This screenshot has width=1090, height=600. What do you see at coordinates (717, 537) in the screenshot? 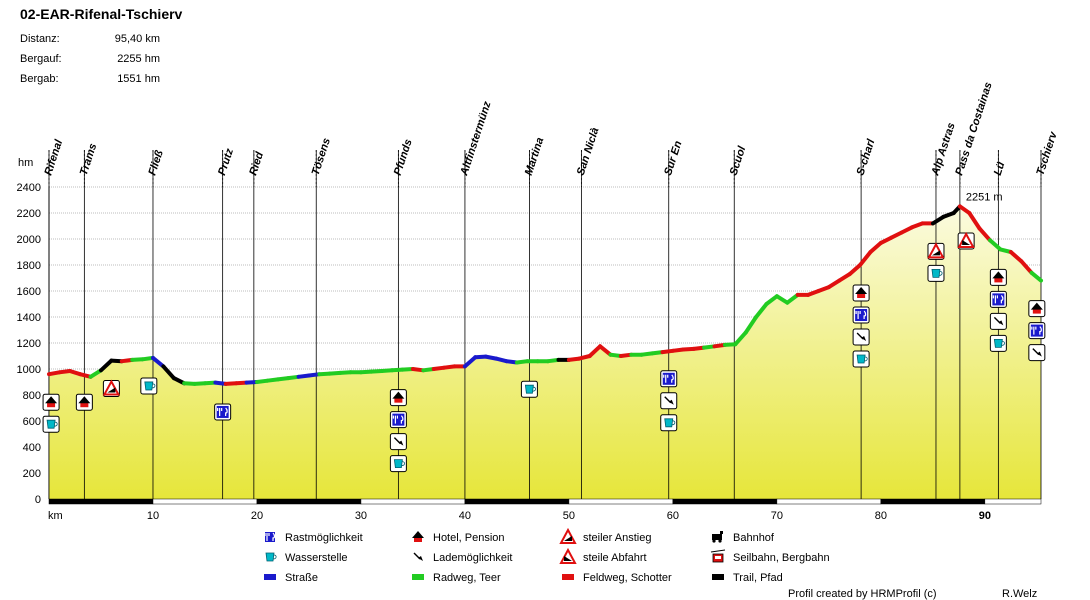
I see `bahnhof-icon` at bounding box center [717, 537].